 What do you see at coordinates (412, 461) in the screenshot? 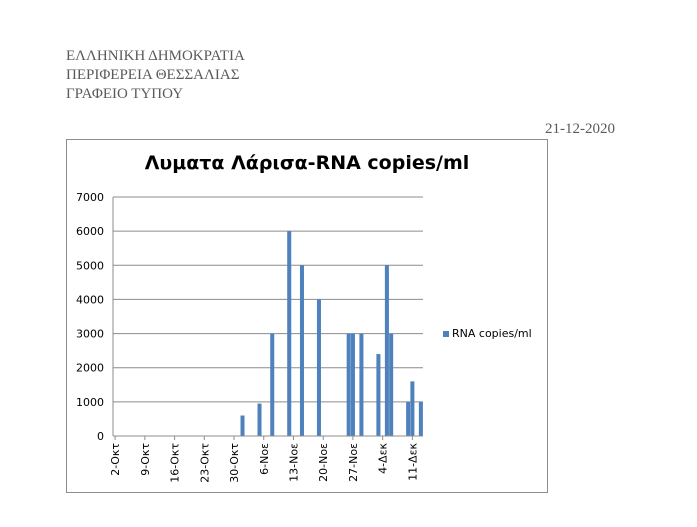
I see `x-tick-label: 11-Δεκ` at bounding box center [412, 461].